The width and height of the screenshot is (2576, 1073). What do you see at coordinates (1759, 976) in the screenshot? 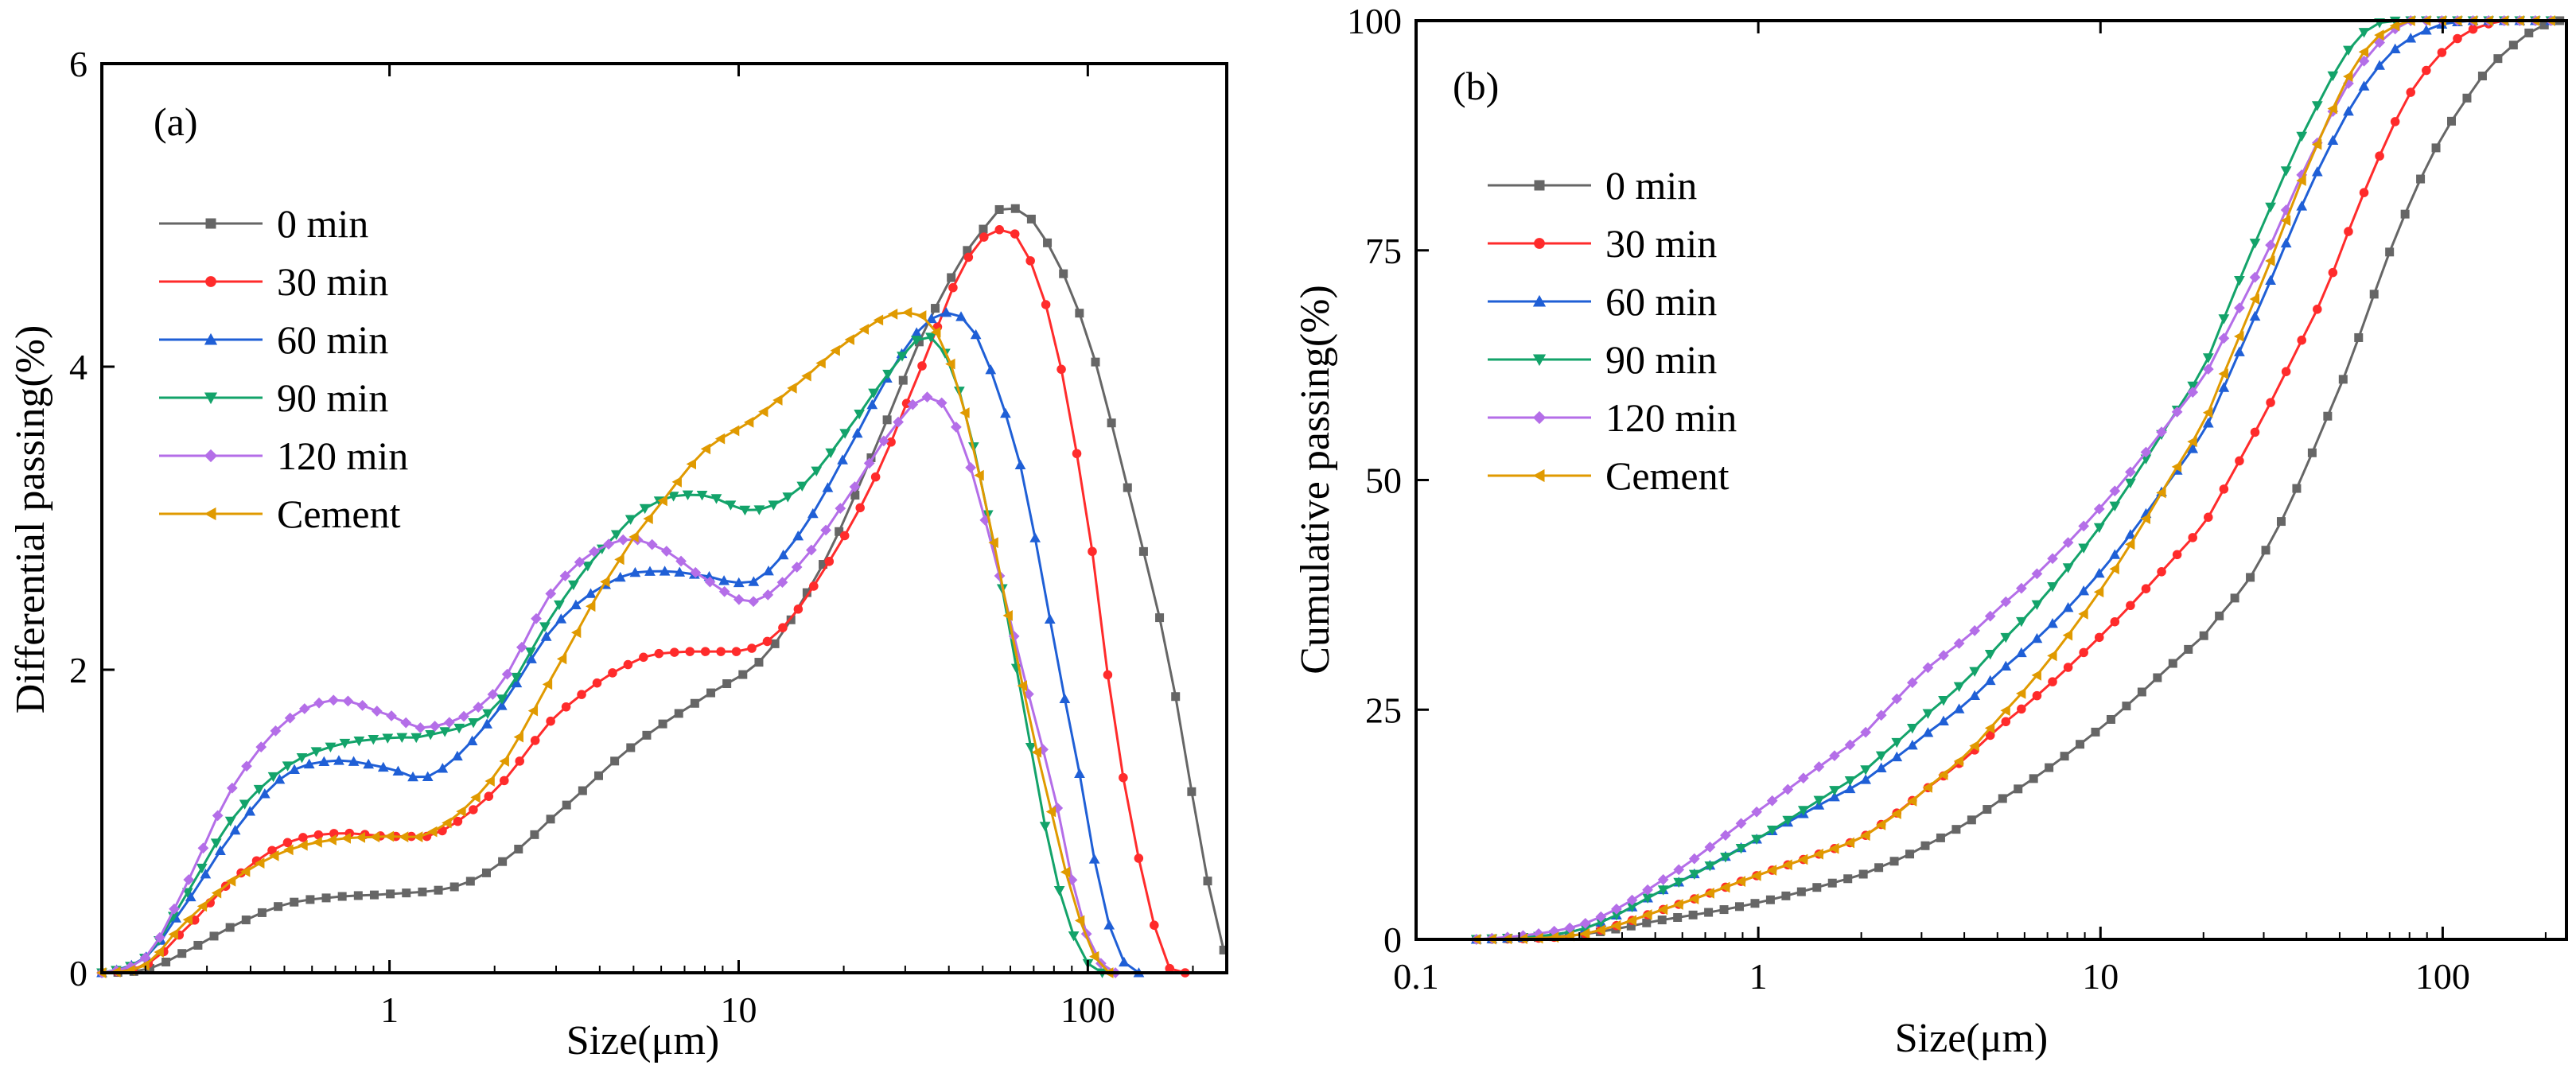
I see `x-tick-label: 1` at bounding box center [1759, 976].